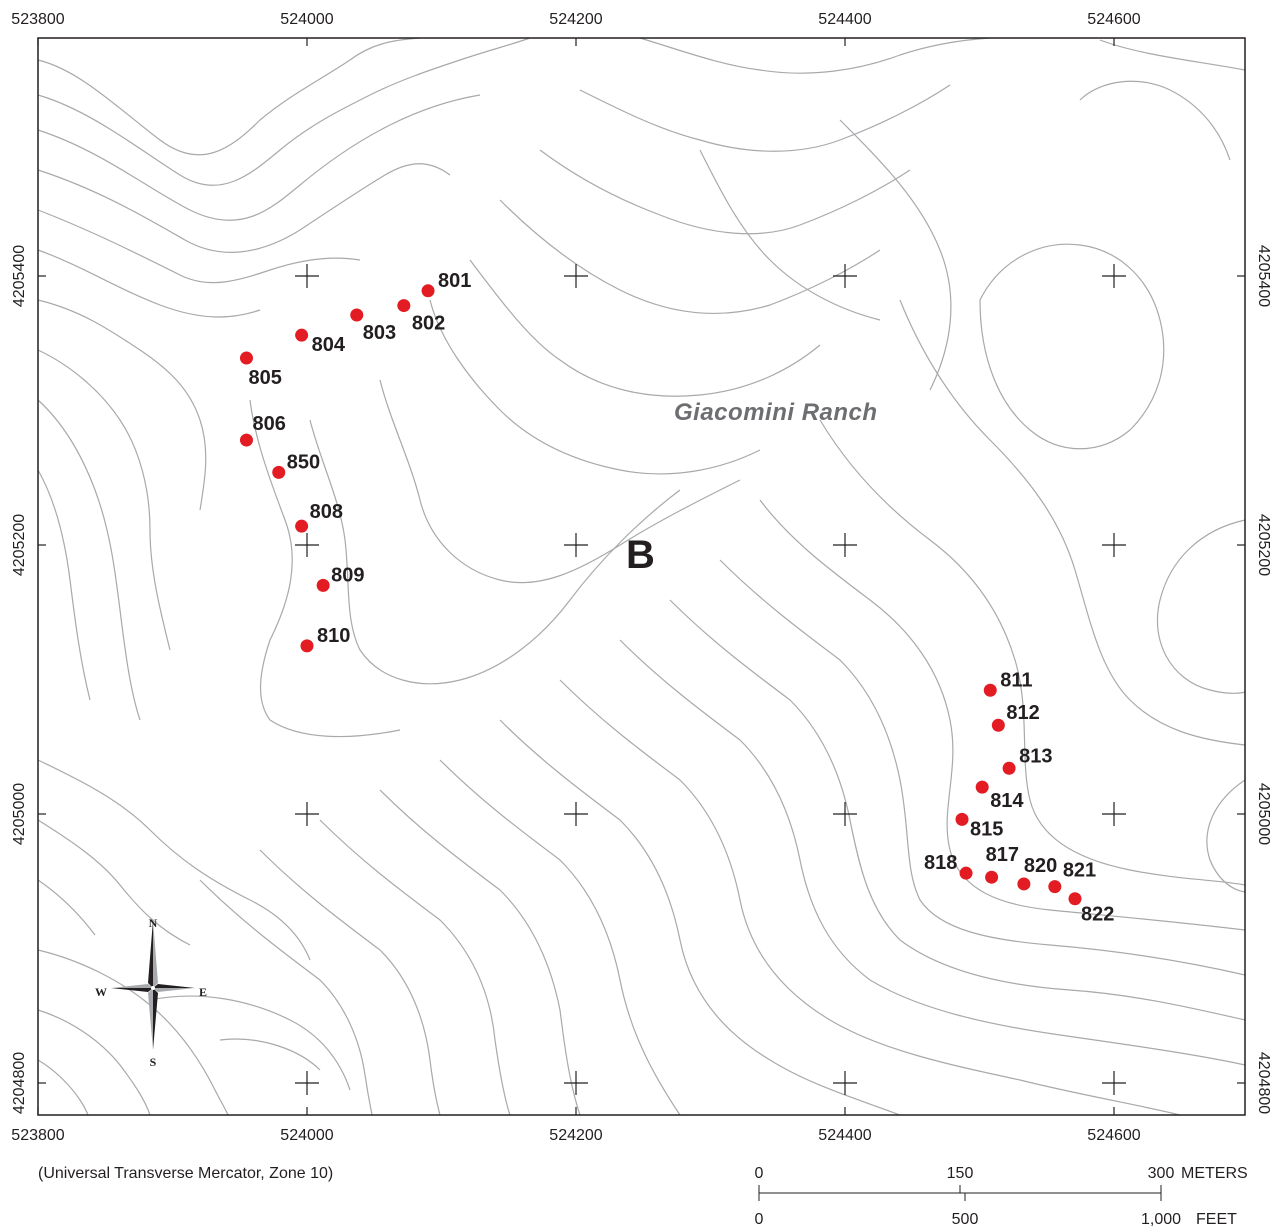  I want to click on sample-point-label: 812, so click(1022, 713).